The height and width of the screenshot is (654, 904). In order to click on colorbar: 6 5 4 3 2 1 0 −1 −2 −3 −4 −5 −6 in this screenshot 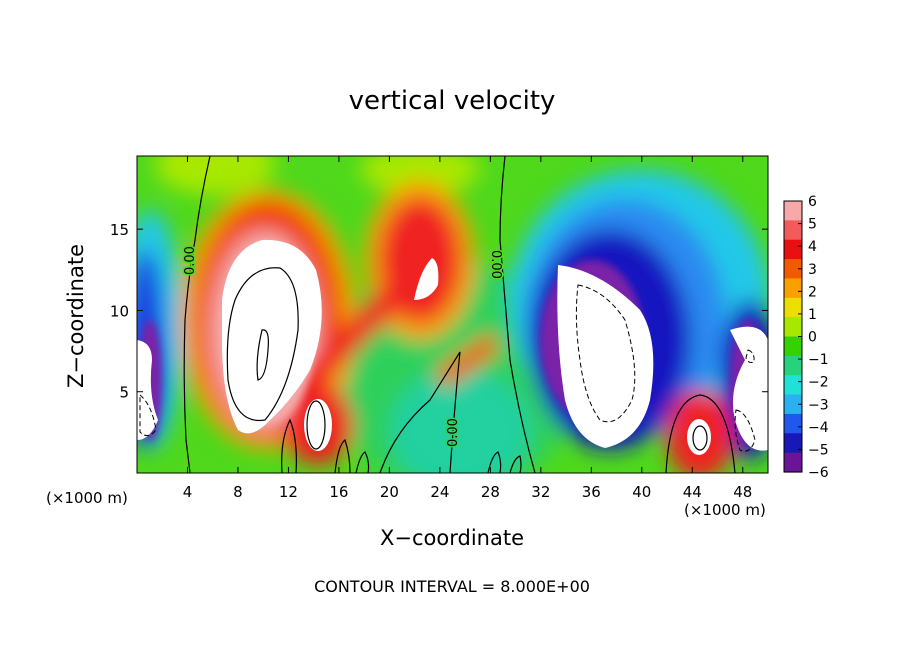, I will do `click(806, 337)`.